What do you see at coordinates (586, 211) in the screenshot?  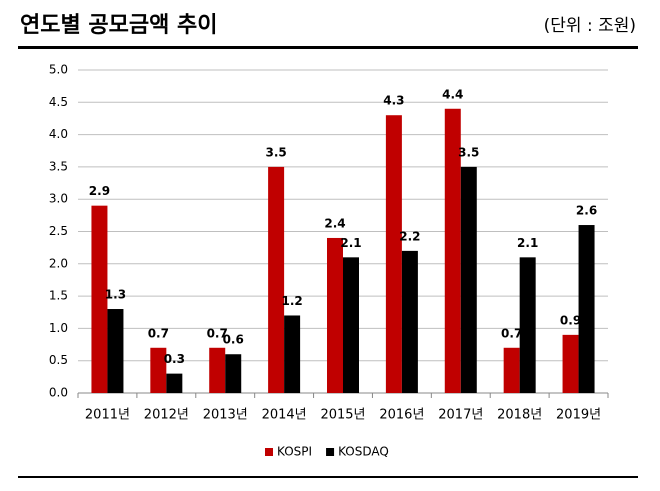 I see `value-label: 2.6` at bounding box center [586, 211].